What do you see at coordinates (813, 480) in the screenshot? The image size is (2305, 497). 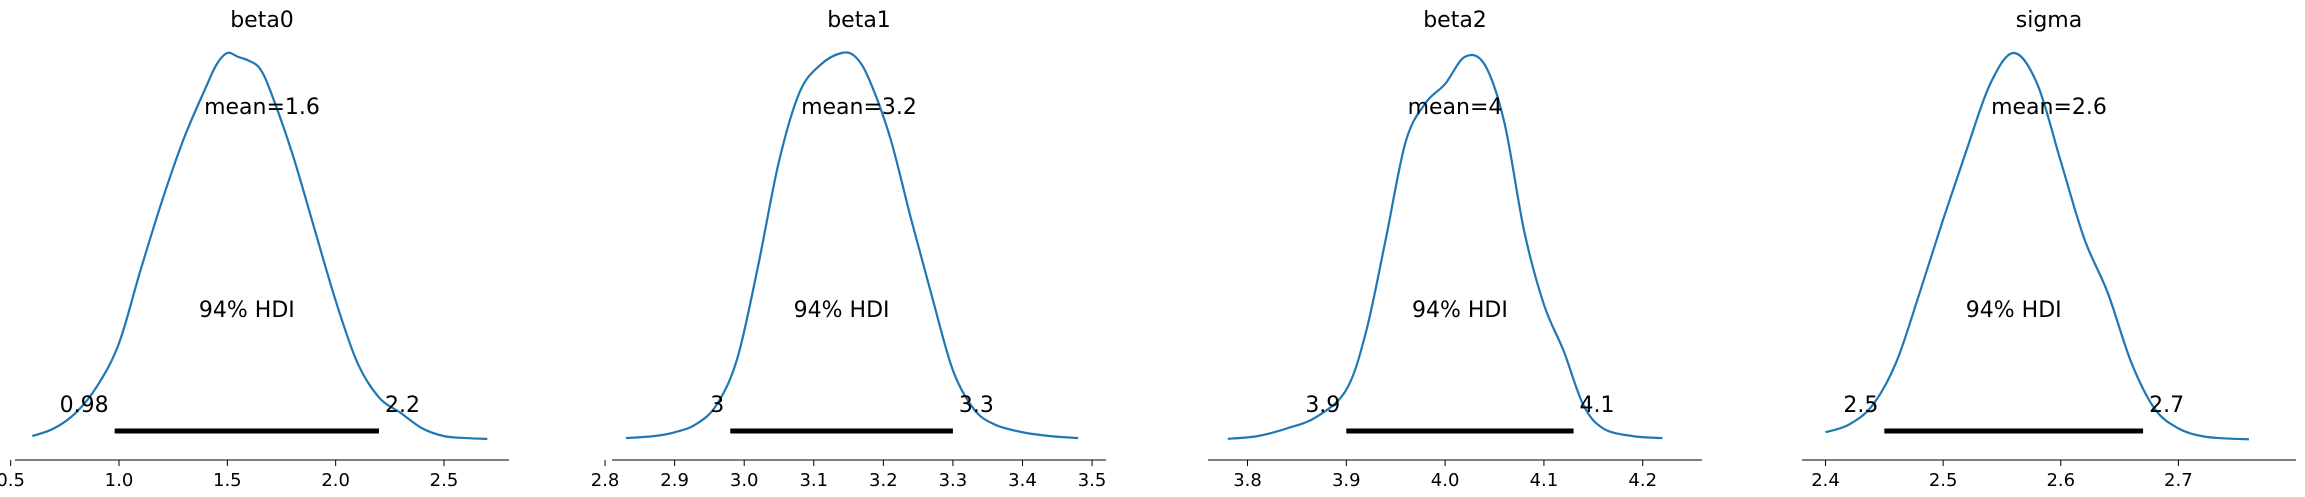 I see `x-tick-label: 3.1` at bounding box center [813, 480].